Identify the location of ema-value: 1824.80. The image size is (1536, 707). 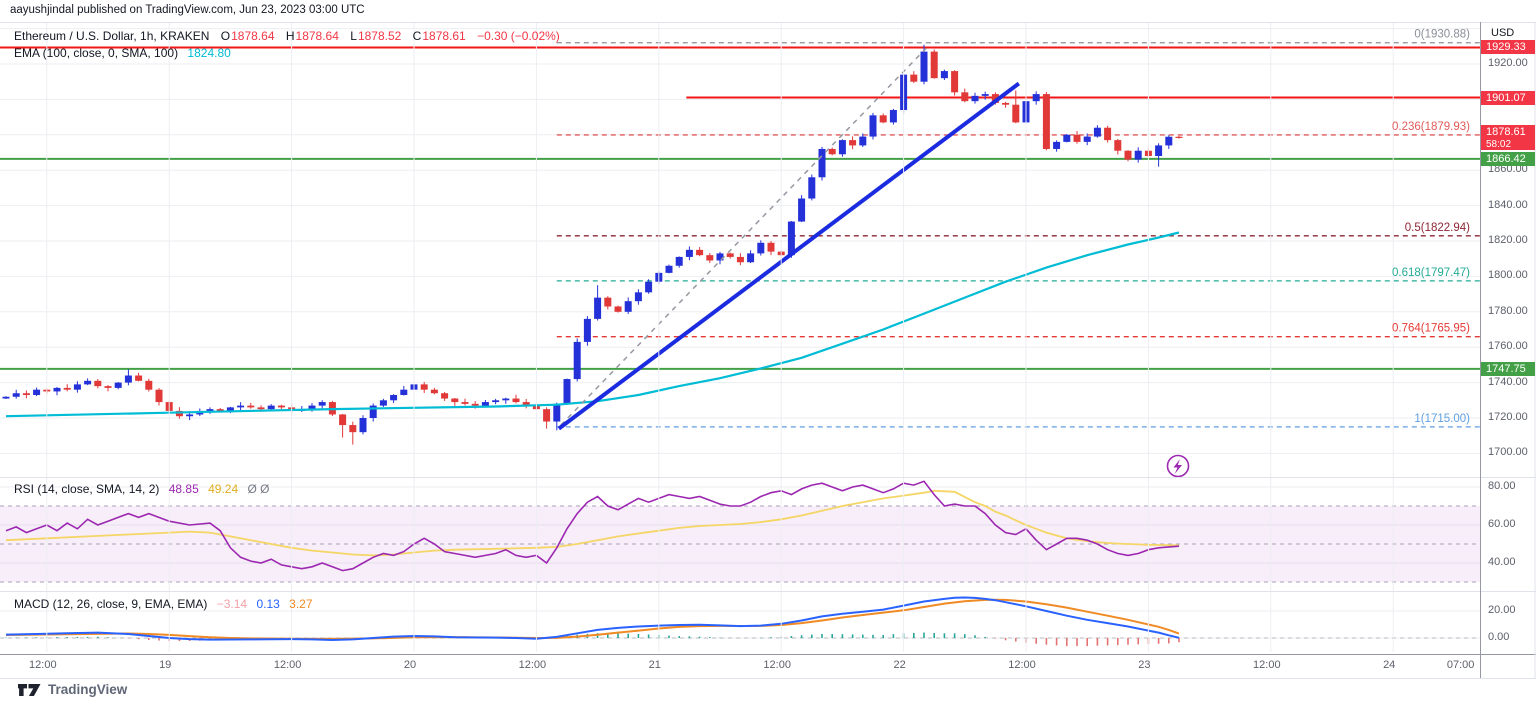
(209, 53).